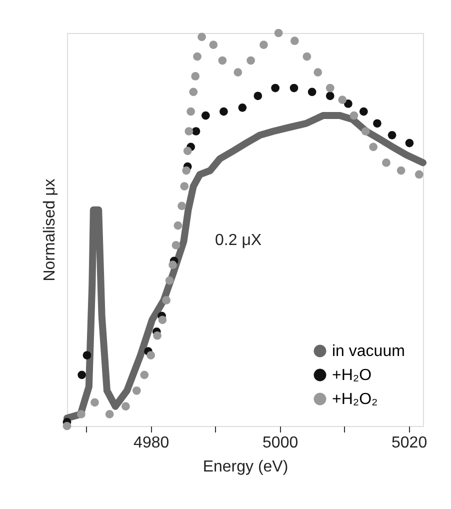 This screenshot has width=451, height=509. I want to click on x-tick-label: 4980, so click(152, 443).